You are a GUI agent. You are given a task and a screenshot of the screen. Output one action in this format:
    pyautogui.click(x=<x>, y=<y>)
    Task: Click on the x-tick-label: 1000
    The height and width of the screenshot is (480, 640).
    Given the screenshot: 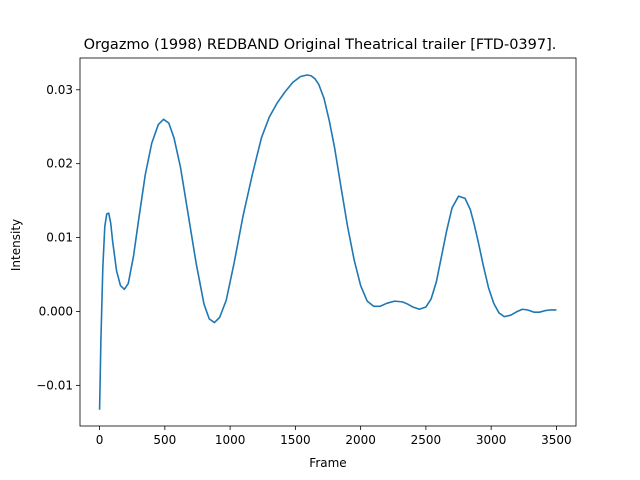 What is the action you would take?
    pyautogui.click(x=230, y=440)
    